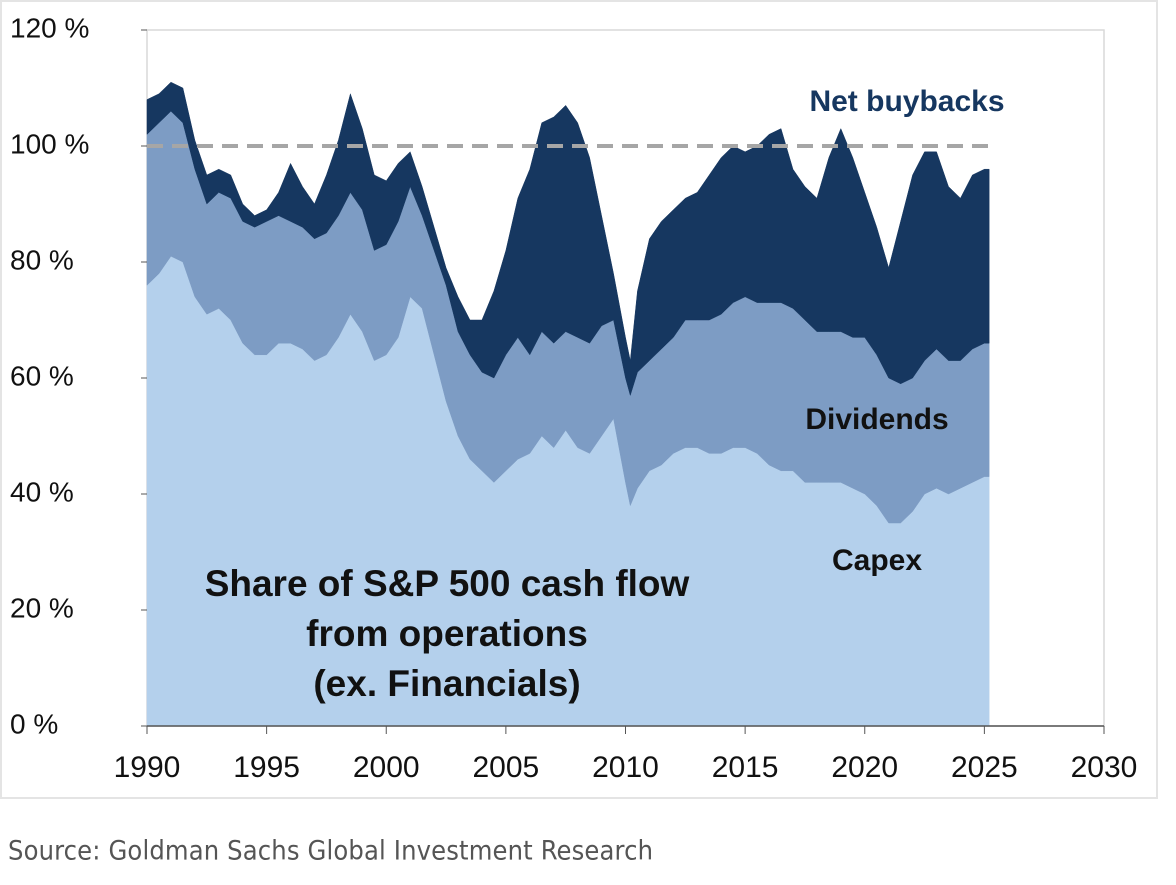  Describe the element at coordinates (876, 419) in the screenshot. I see `series-label: Dividends` at that location.